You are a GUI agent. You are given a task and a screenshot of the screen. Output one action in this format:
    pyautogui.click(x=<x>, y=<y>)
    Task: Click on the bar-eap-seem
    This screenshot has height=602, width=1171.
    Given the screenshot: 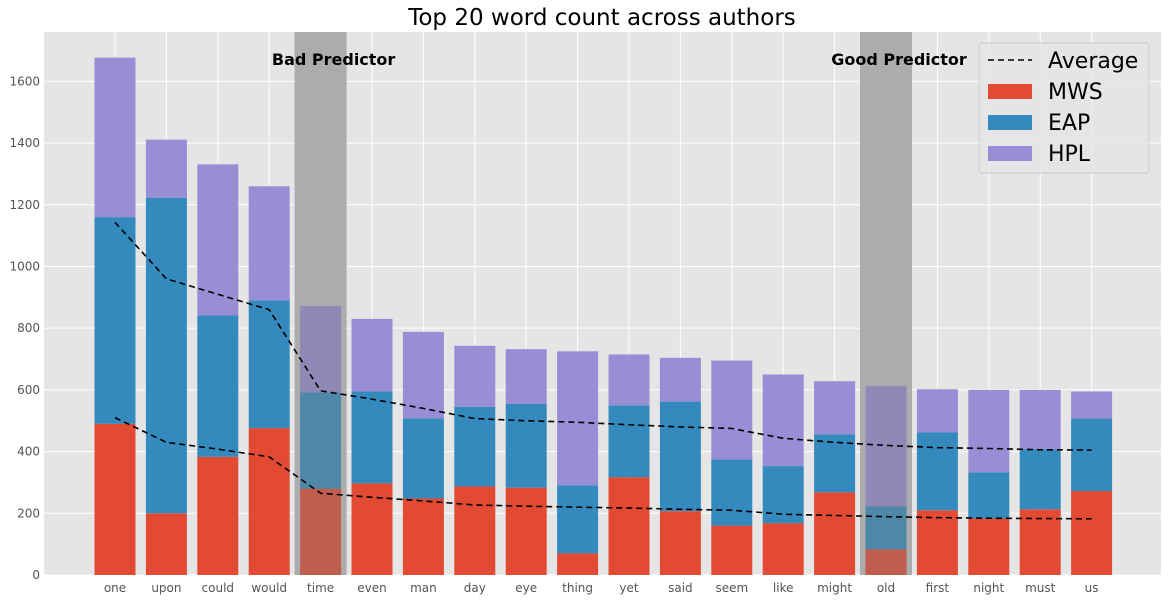 What is the action you would take?
    pyautogui.click(x=732, y=492)
    